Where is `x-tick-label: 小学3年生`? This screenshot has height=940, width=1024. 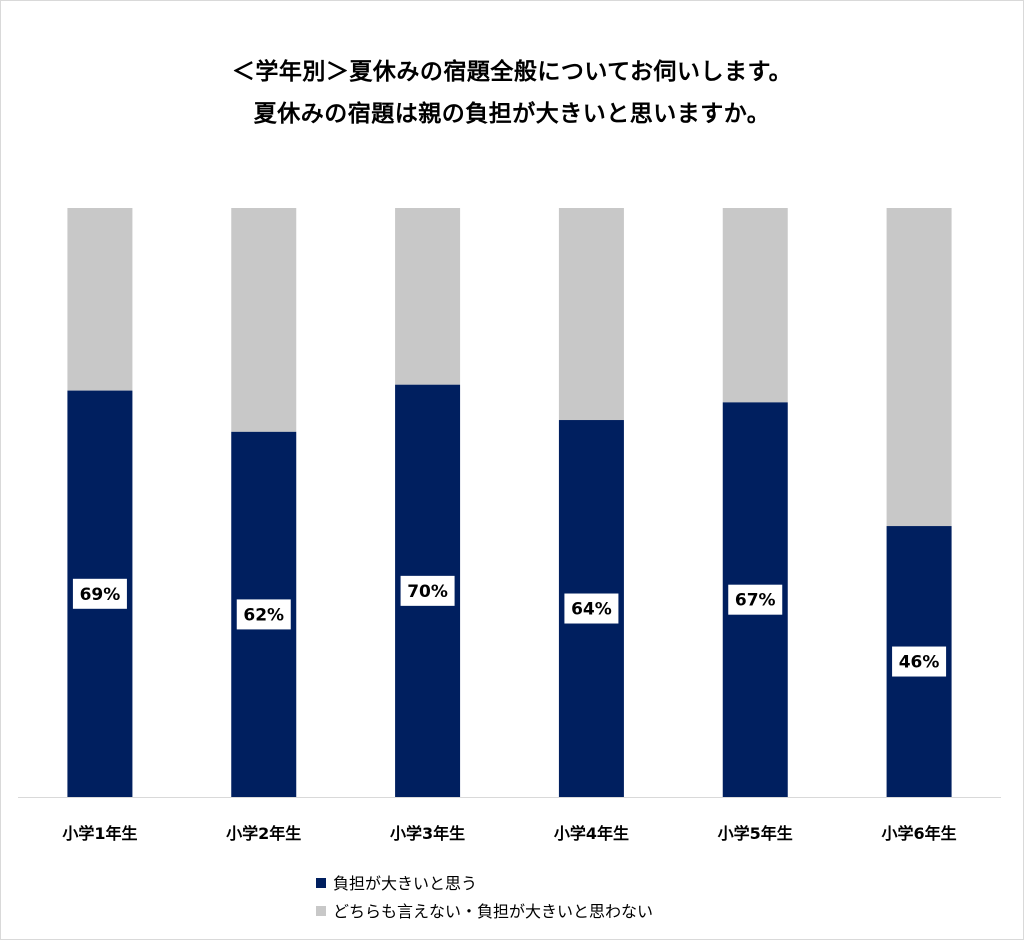
x-tick-label: 小学3年生 is located at coordinates (427, 833).